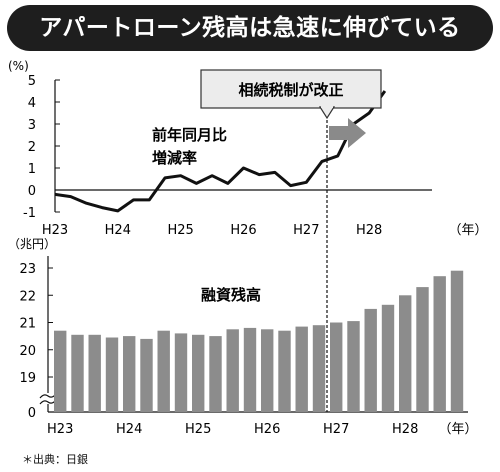 The image size is (500, 472). I want to click on bar-y-tick-label: 21, so click(27, 324).